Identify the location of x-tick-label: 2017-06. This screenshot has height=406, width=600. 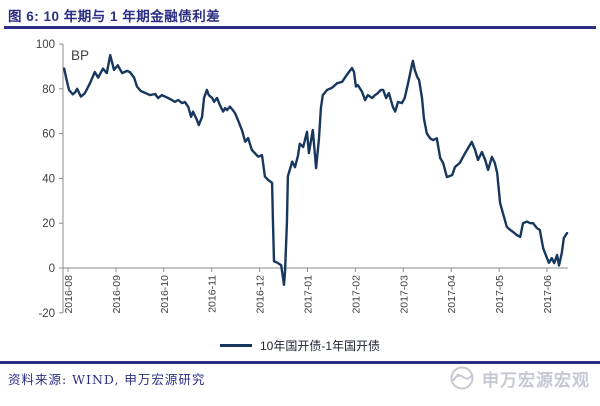
(548, 294).